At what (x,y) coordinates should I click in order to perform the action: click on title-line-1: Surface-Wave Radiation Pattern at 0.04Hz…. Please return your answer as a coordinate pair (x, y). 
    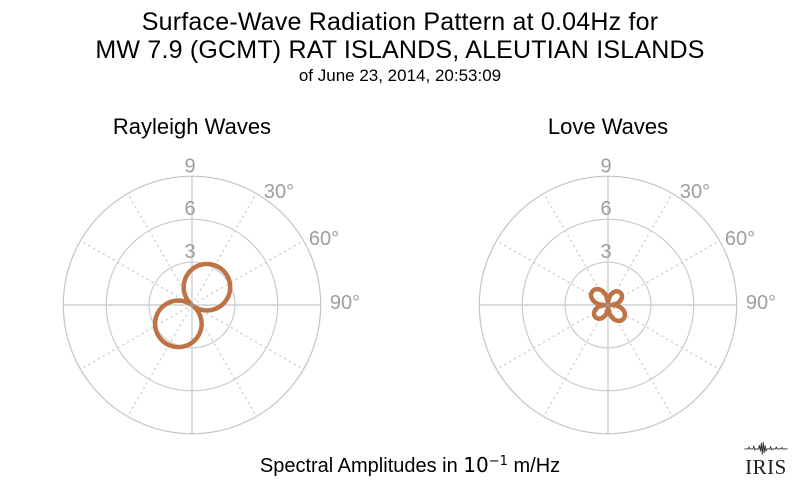
    Looking at the image, I should click on (400, 22).